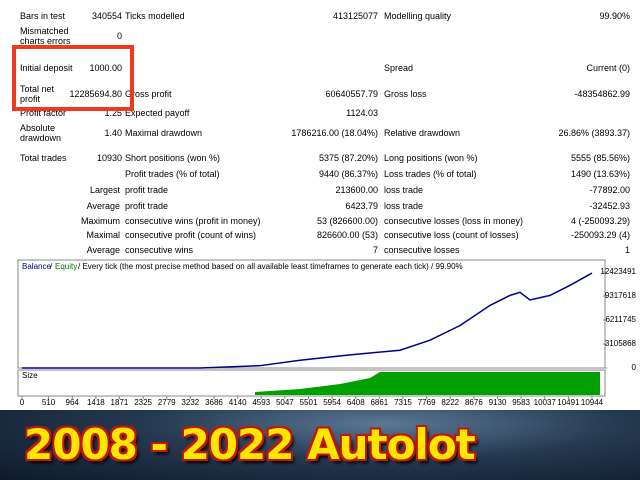  What do you see at coordinates (309, 402) in the screenshot?
I see `x-tick-label: 5501` at bounding box center [309, 402].